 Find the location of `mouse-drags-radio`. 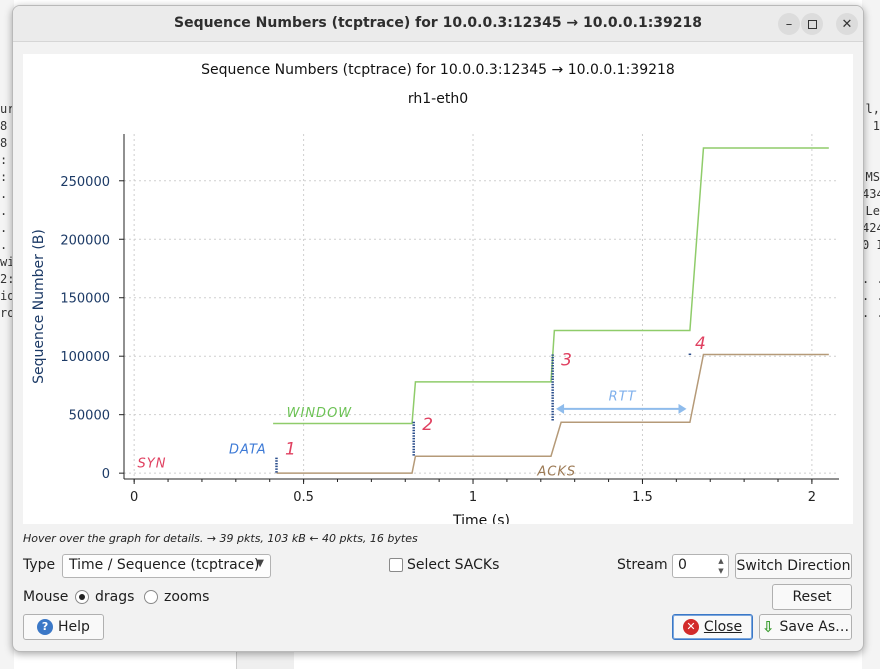

mouse-drags-radio is located at coordinates (82, 597).